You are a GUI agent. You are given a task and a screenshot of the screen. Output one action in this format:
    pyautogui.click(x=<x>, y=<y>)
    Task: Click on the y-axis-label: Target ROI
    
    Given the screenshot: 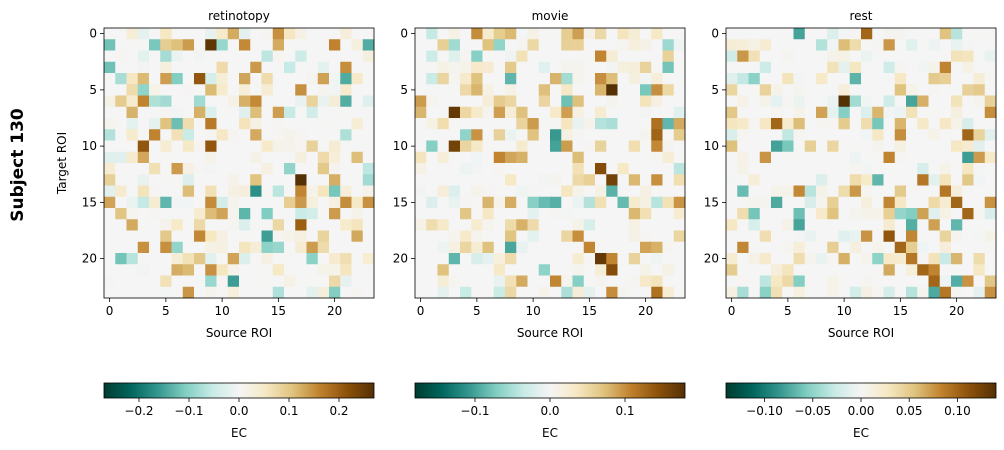 What is the action you would take?
    pyautogui.click(x=62, y=163)
    